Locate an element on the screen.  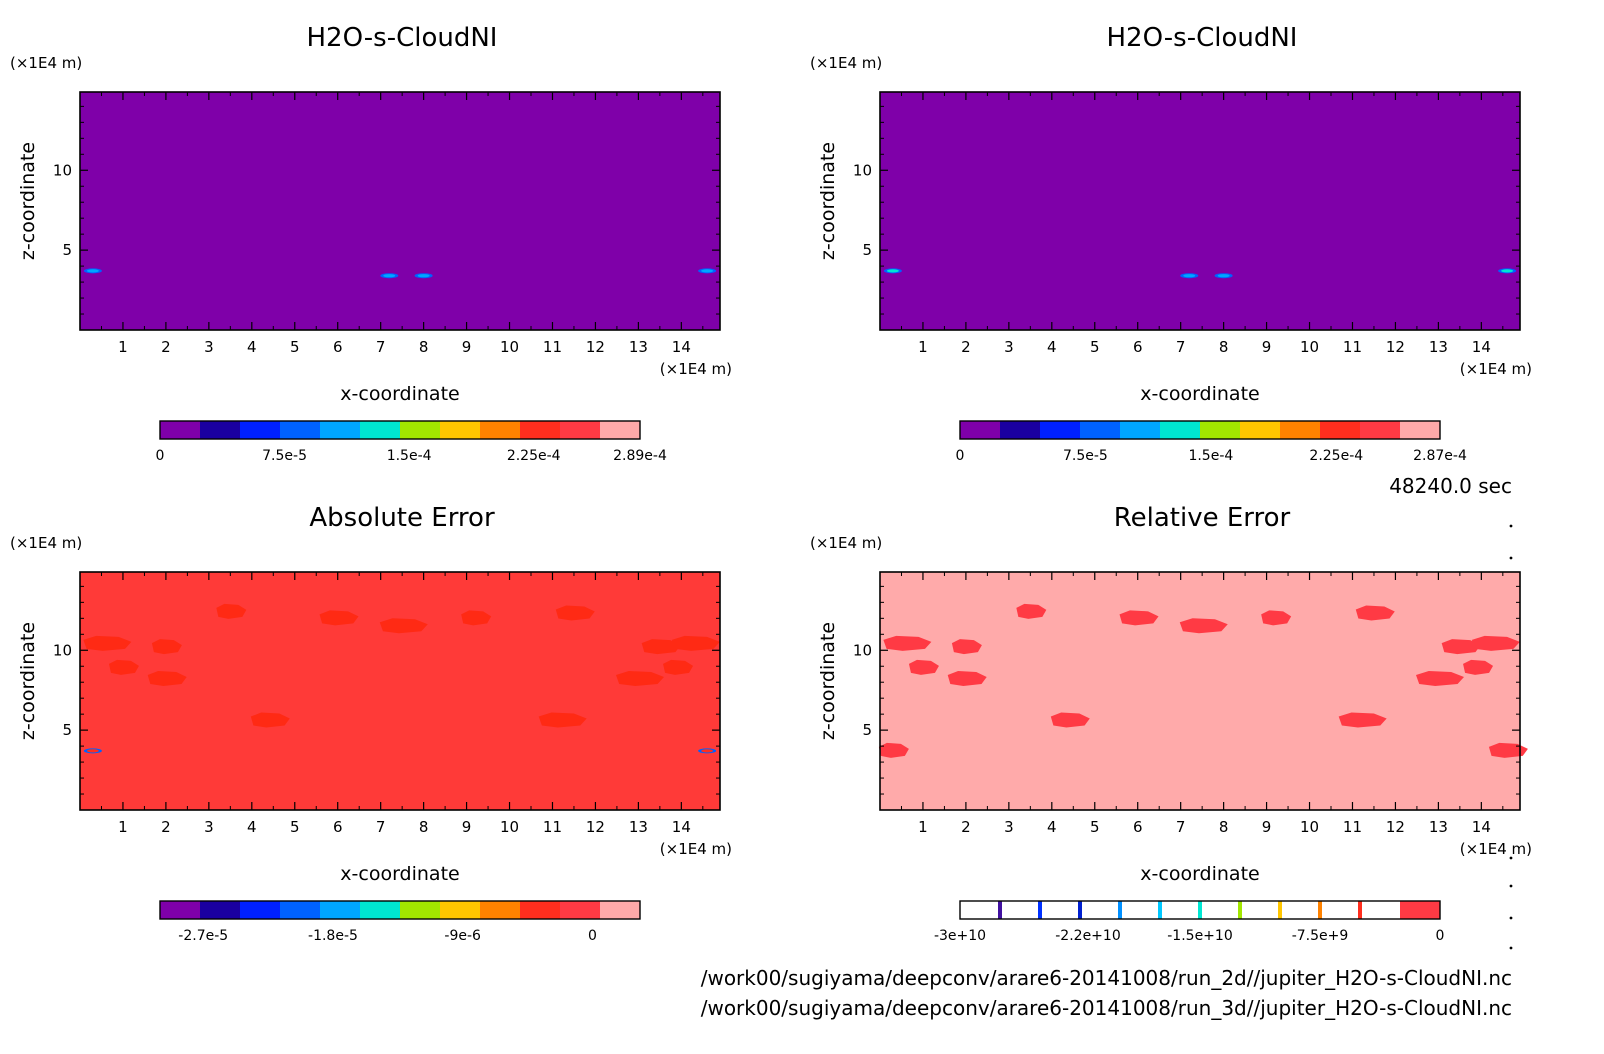
x-tick-label: 9 is located at coordinates (467, 827).